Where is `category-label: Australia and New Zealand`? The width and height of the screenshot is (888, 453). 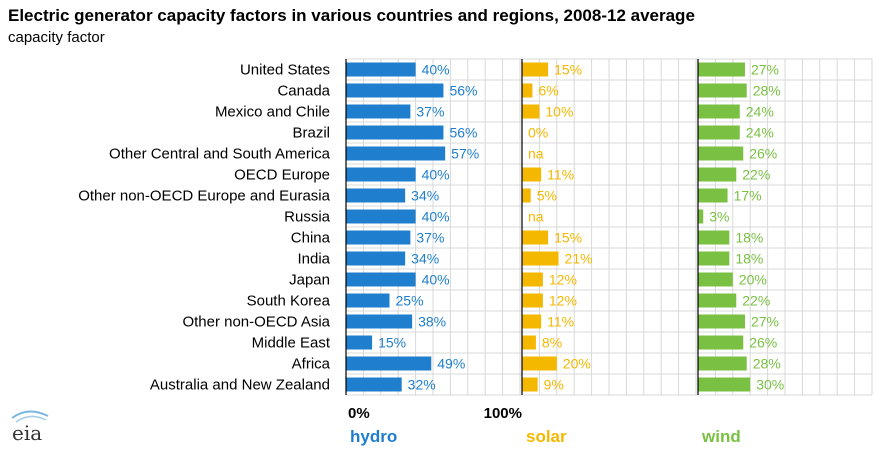
category-label: Australia and New Zealand is located at coordinates (240, 385).